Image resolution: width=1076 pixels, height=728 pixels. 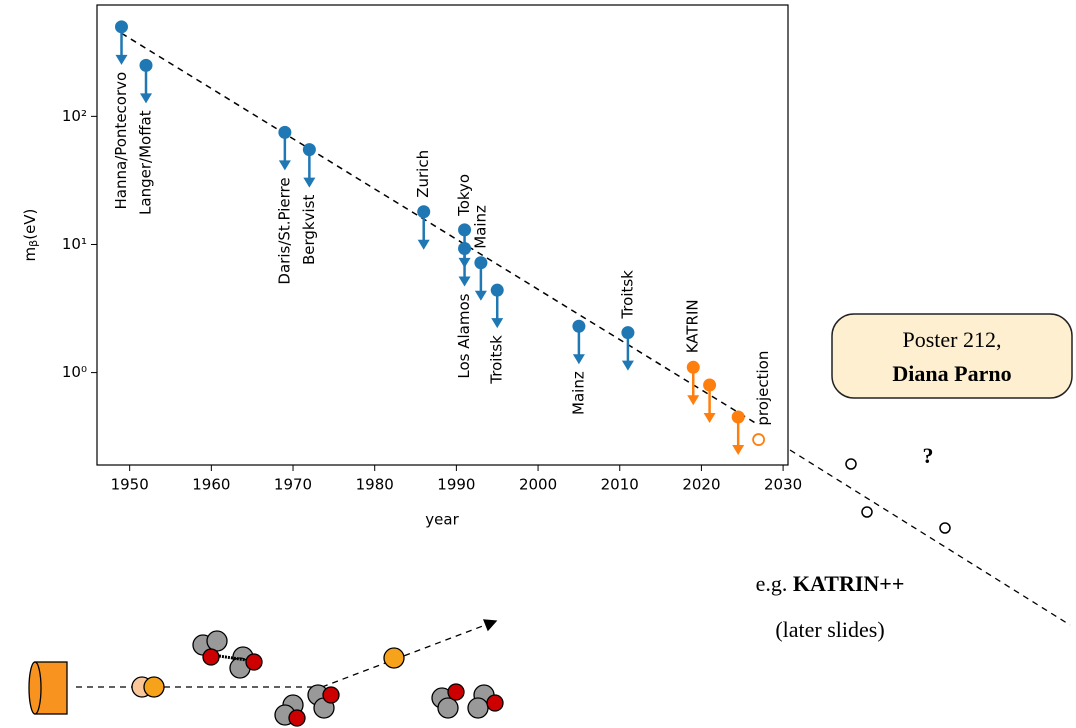 I want to click on point-label: Bergkvist, so click(x=309, y=230).